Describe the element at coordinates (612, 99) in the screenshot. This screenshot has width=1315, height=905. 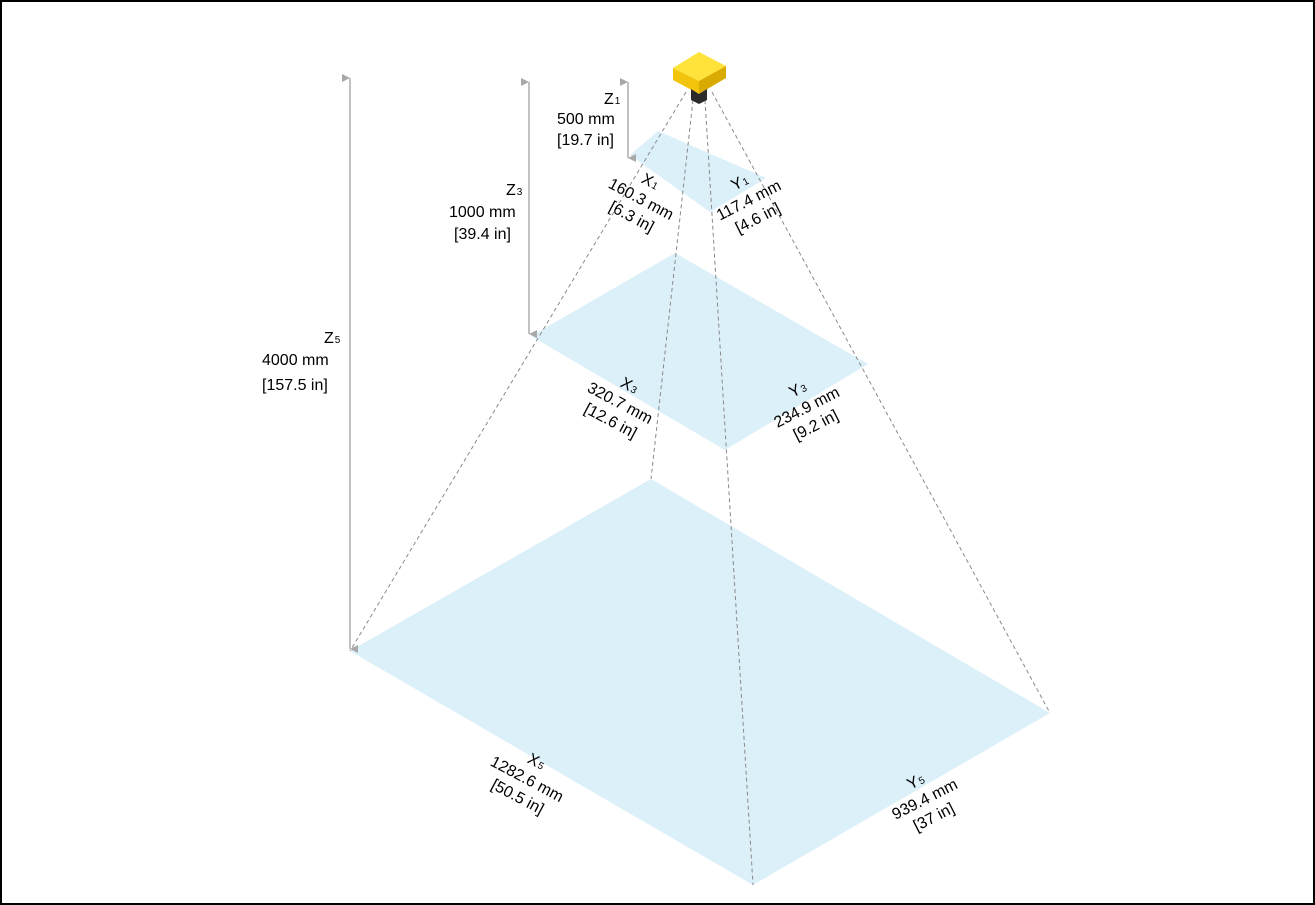
I see `z1-letter: Z1` at that location.